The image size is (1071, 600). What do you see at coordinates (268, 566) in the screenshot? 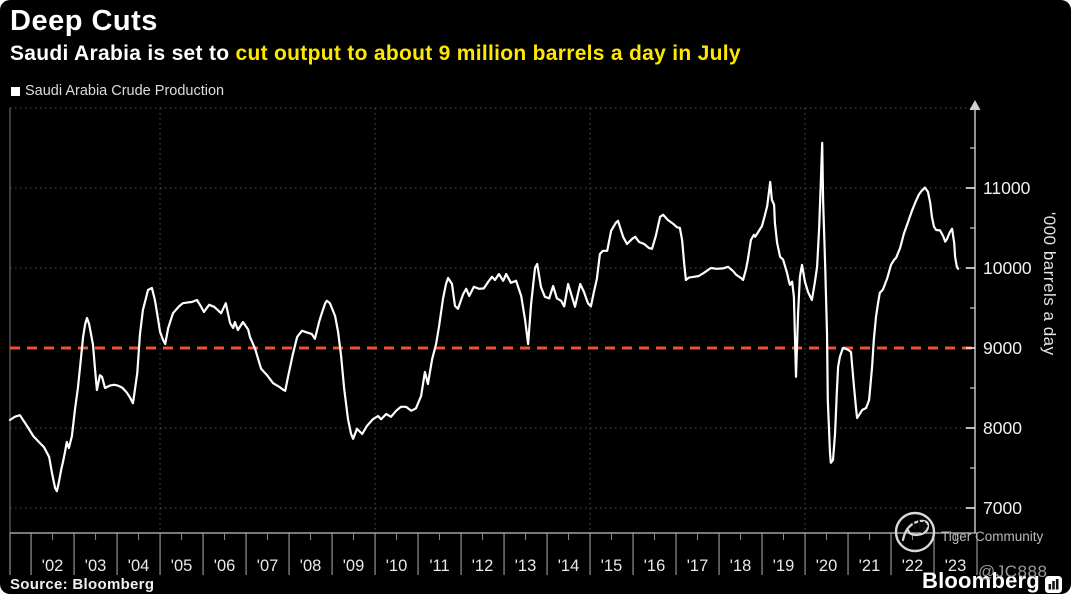
I see `x-tick-label: '07` at bounding box center [268, 566].